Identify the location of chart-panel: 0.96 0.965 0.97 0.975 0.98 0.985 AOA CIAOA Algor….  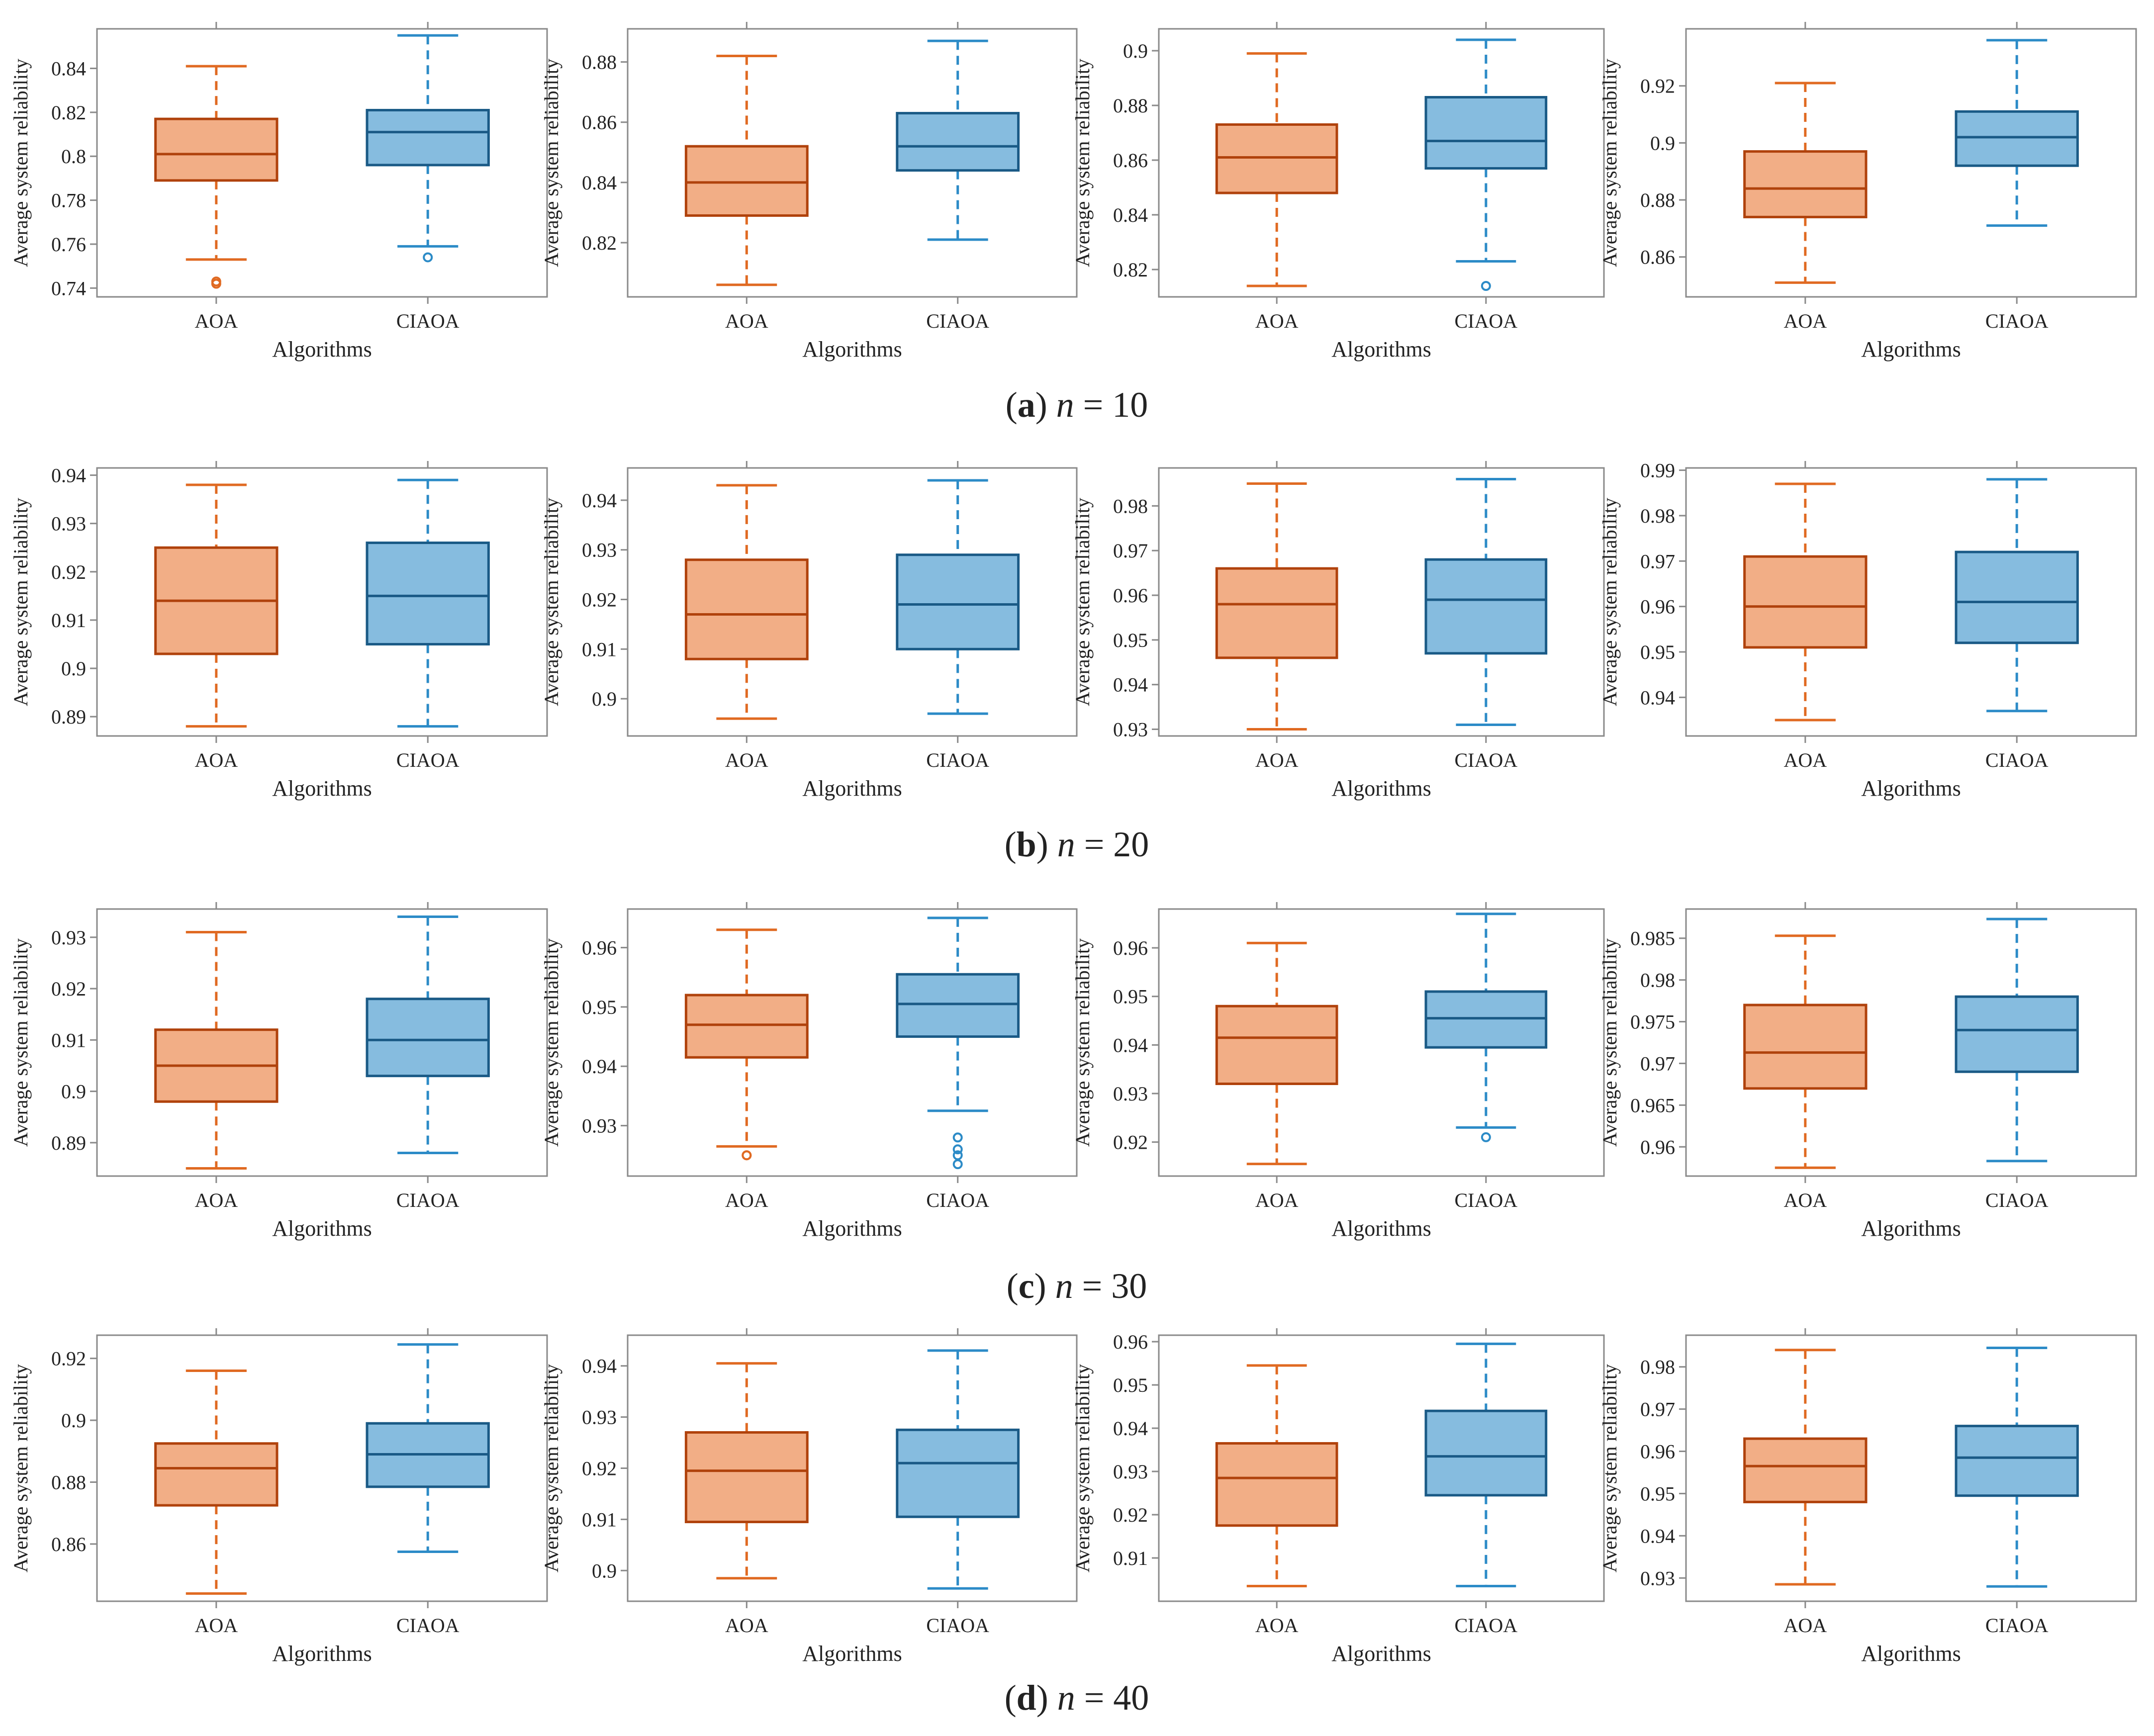
(1867, 1072).